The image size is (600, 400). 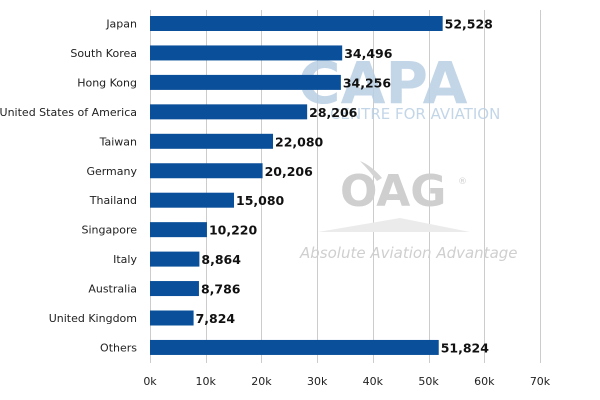 I want to click on data-label: 34,496, so click(x=368, y=53).